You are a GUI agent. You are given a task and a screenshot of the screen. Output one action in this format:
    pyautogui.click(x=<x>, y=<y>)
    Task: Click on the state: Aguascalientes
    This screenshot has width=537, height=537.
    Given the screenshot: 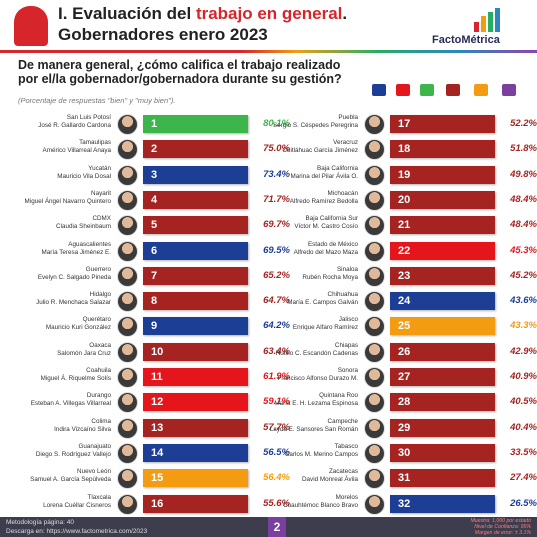 What is the action you would take?
    pyautogui.click(x=89, y=244)
    